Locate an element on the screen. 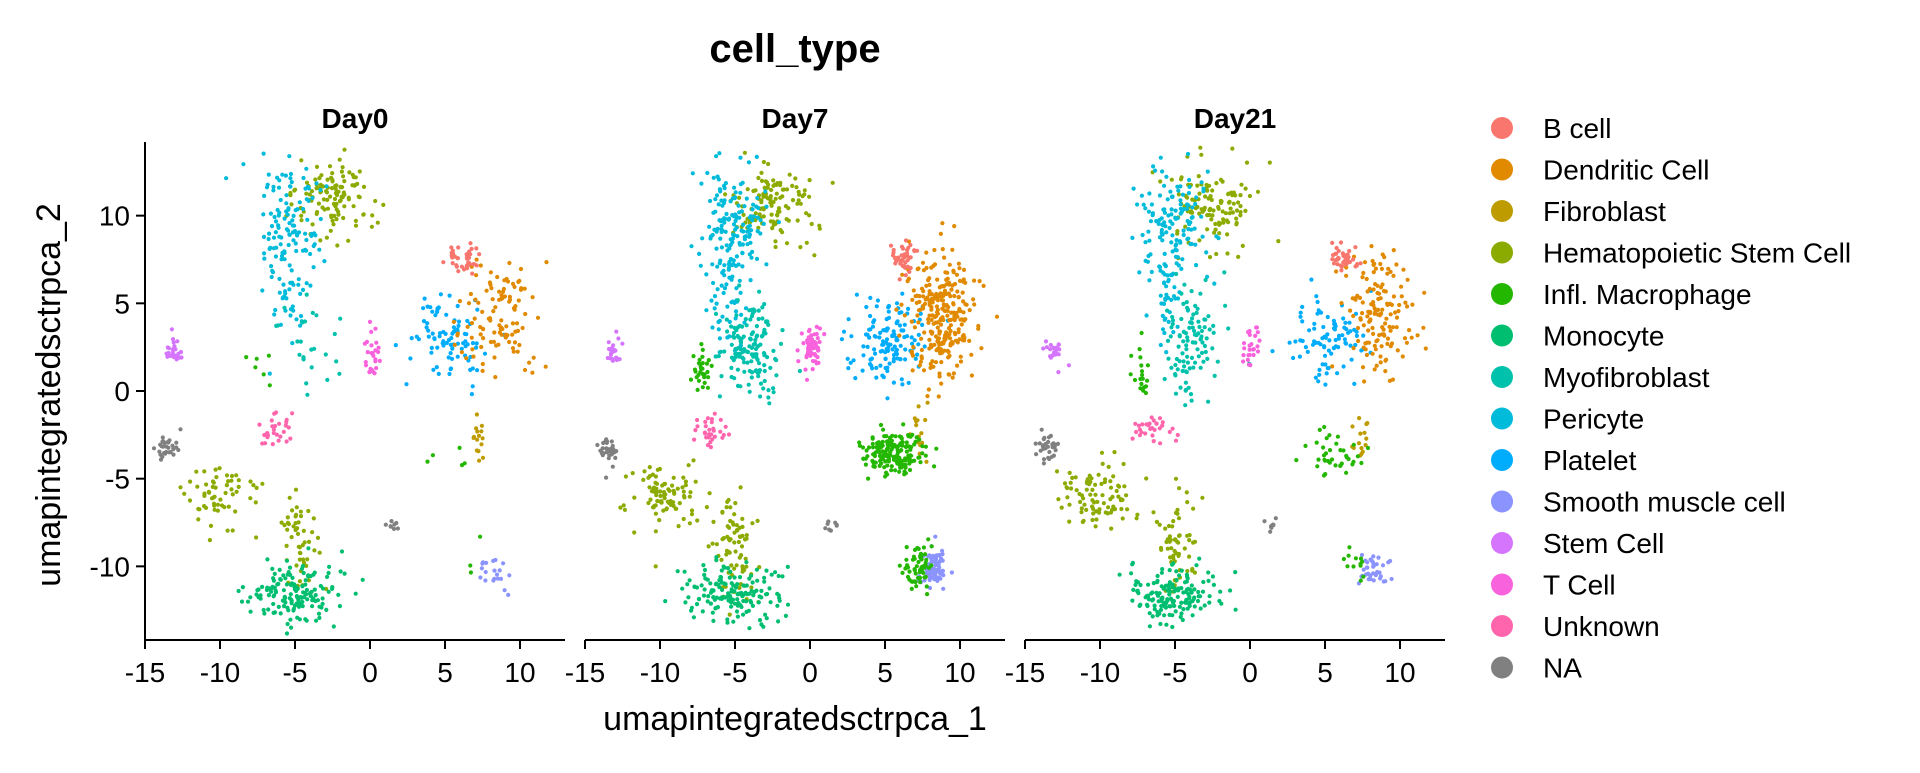  legend-item: Stem Cell is located at coordinates (1577, 543).